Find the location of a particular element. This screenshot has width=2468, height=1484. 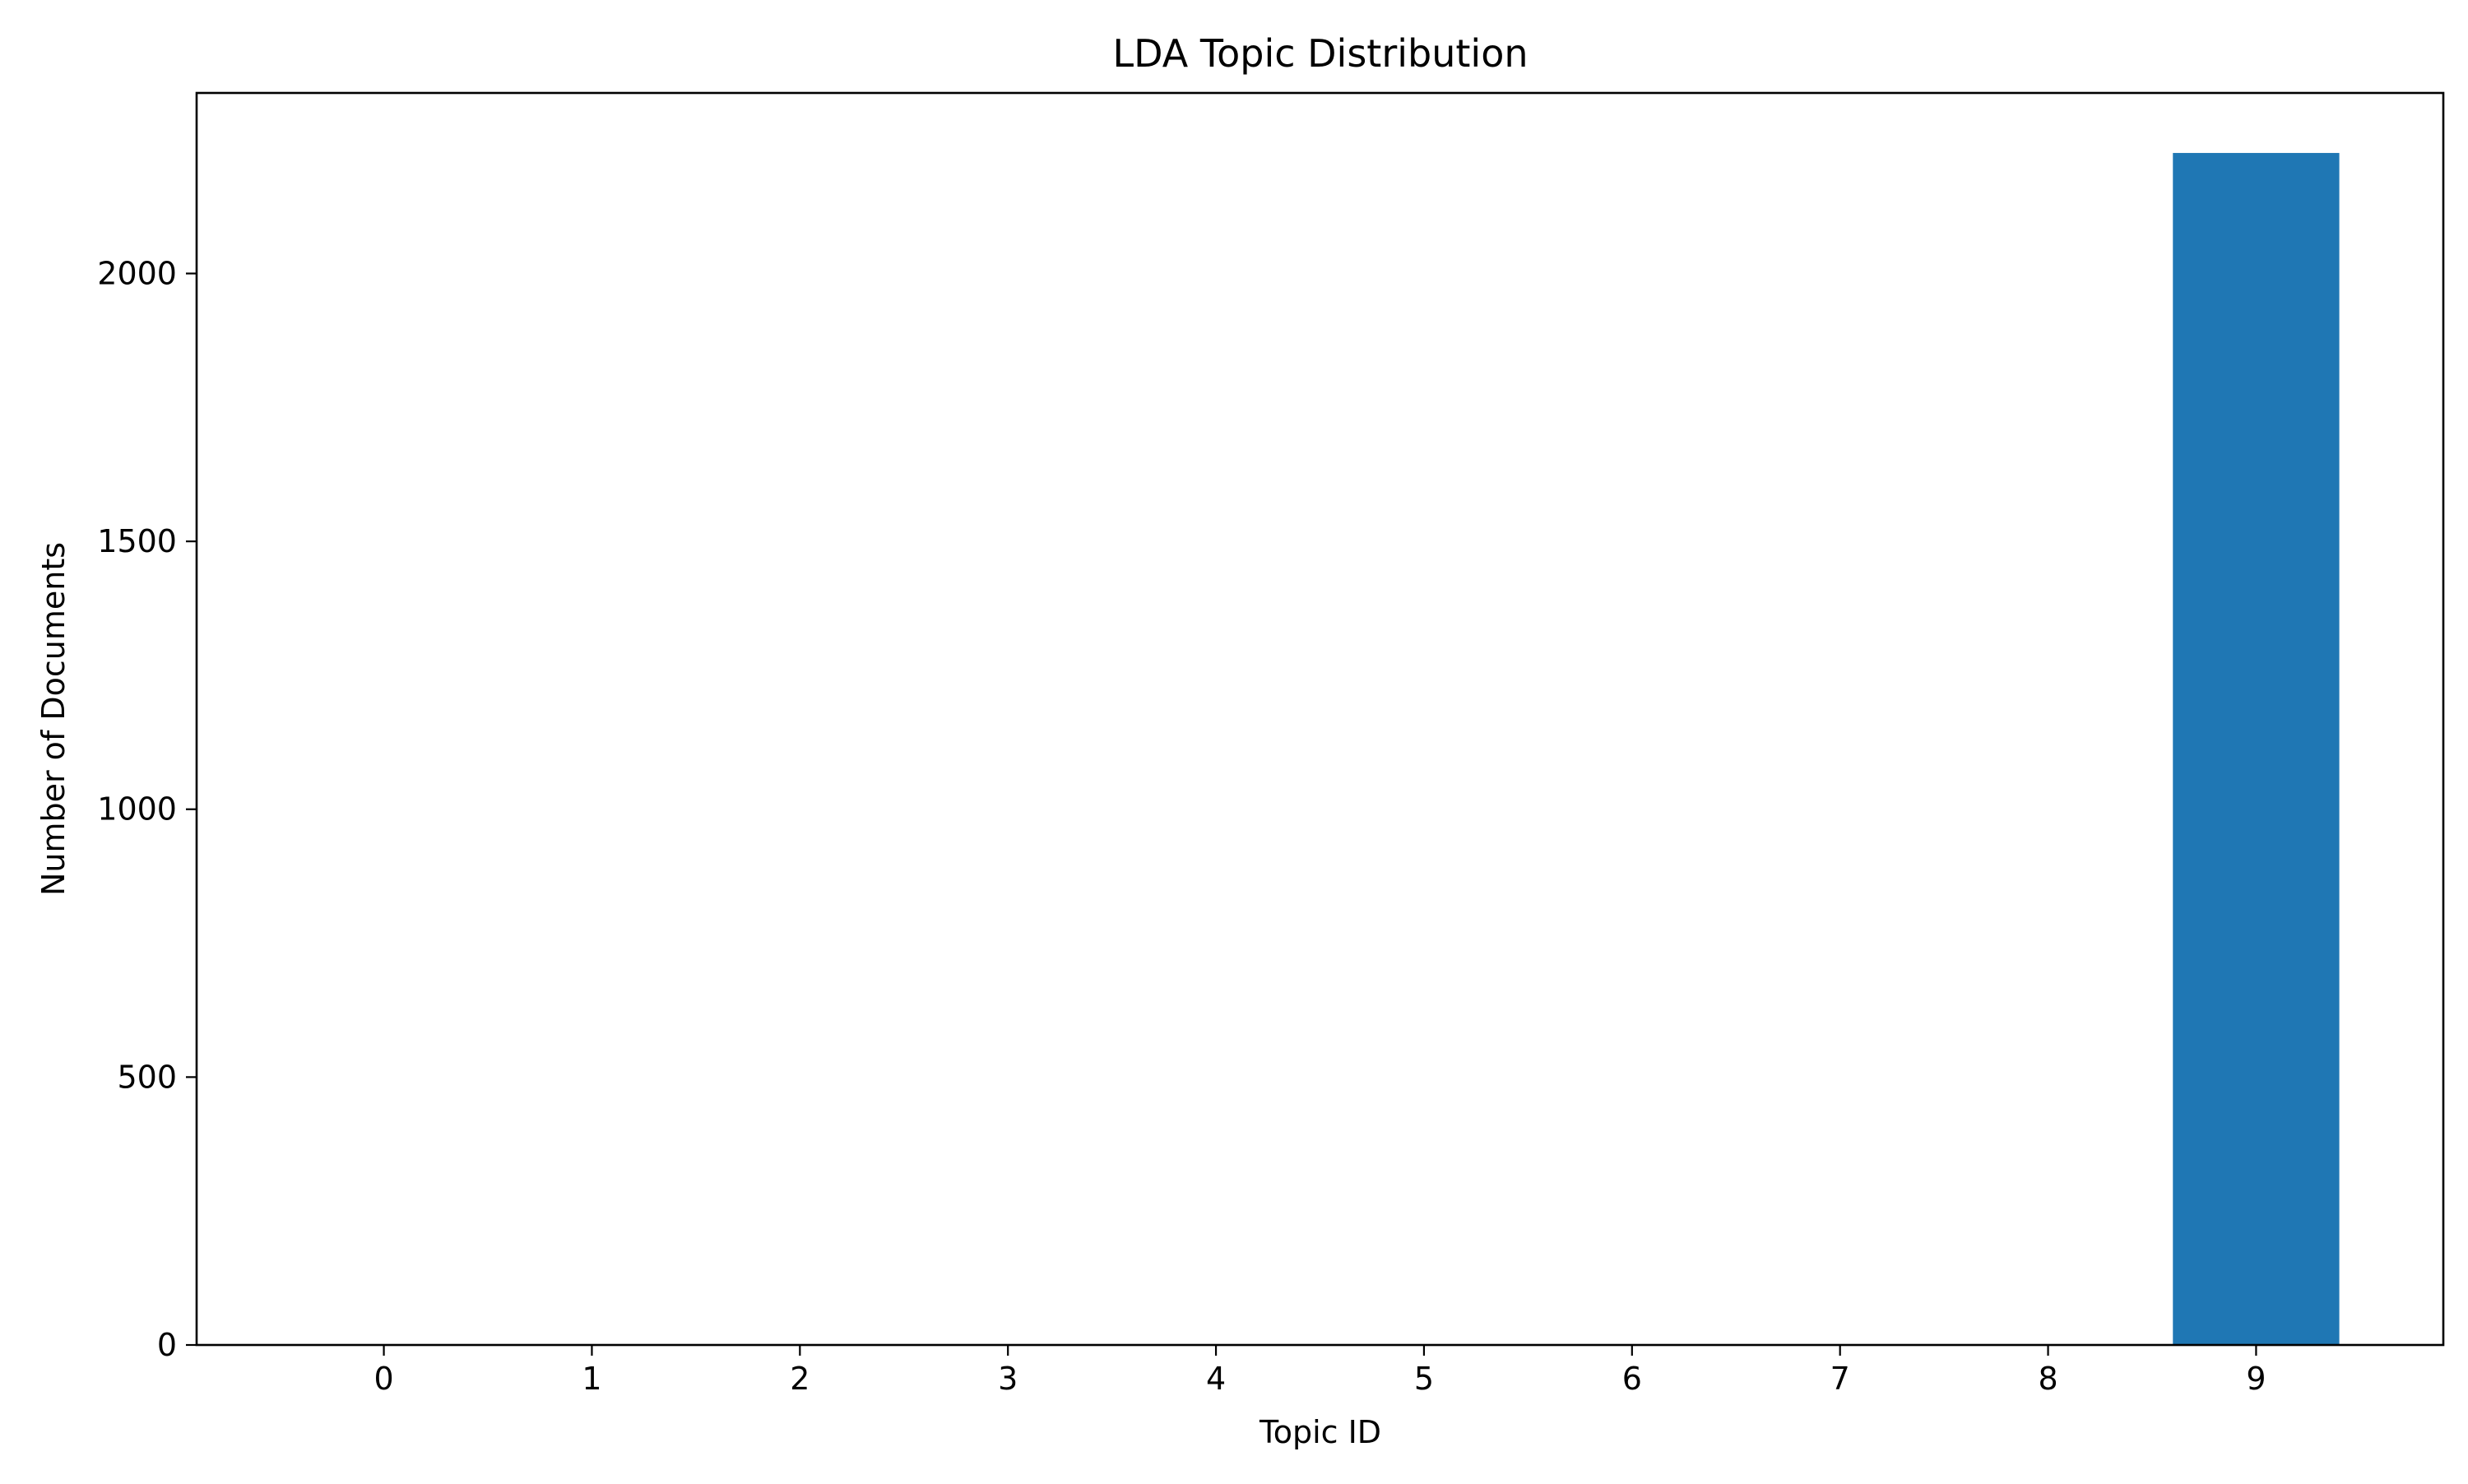

x-tick-label: 7 is located at coordinates (1840, 1379).